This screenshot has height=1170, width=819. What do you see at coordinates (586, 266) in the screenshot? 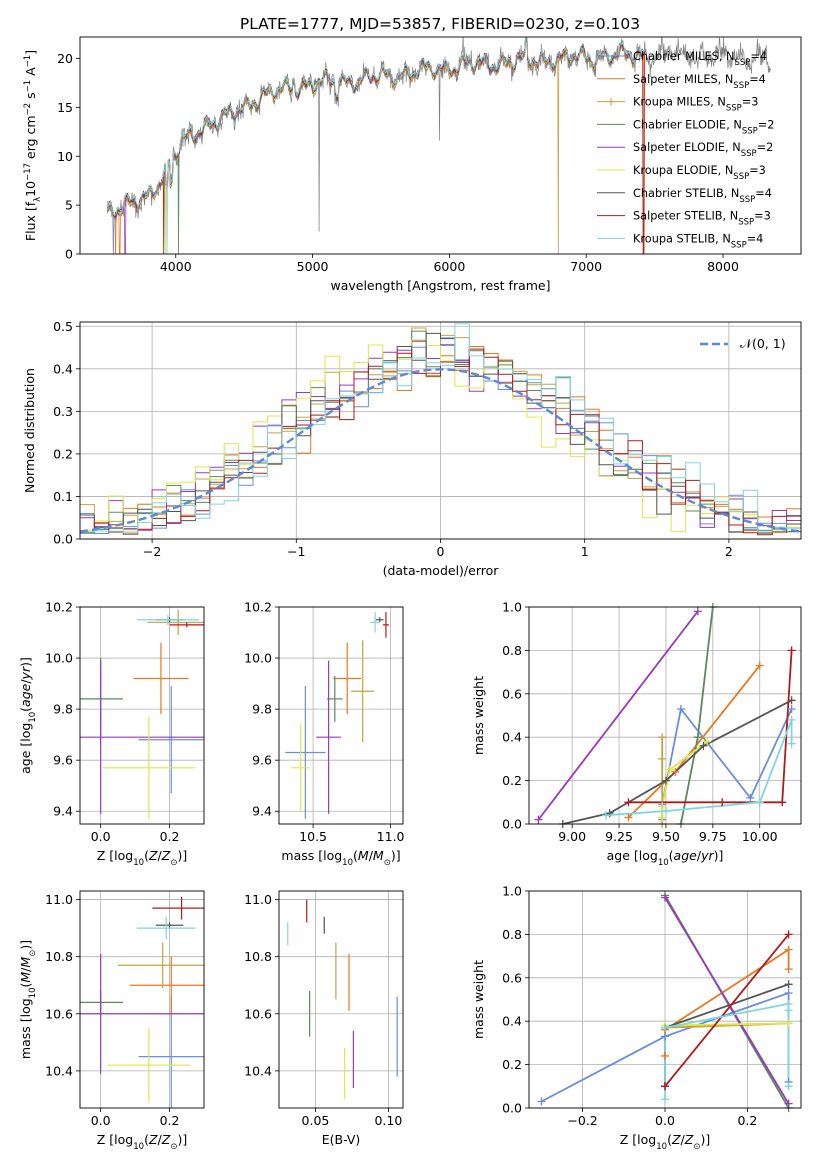
I see `x-tick-label: 7000` at bounding box center [586, 266].